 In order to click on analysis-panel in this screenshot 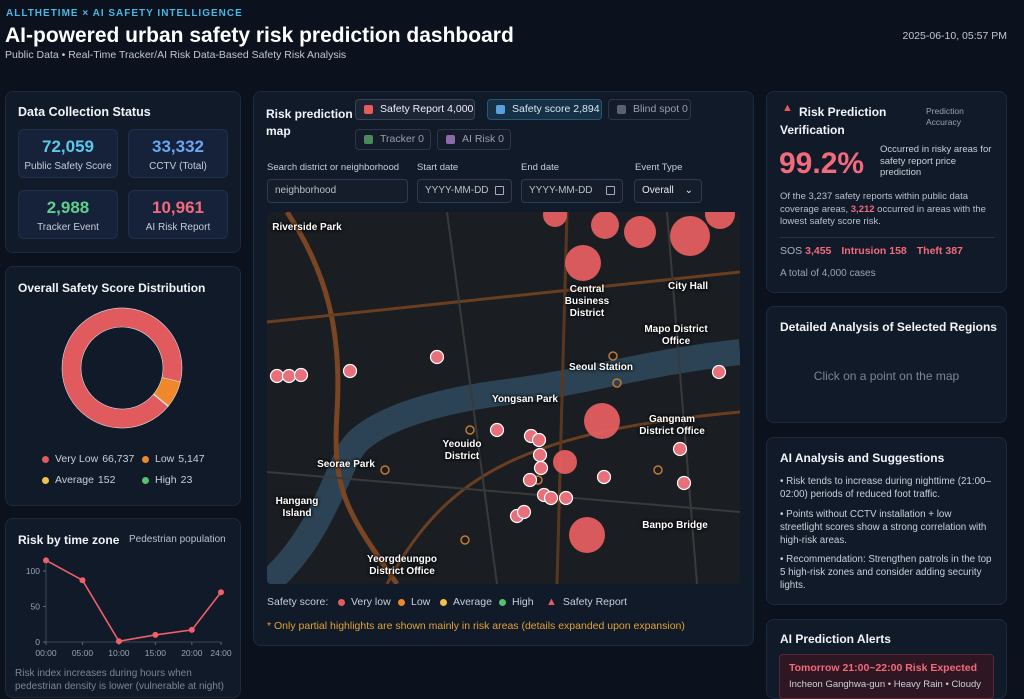, I will do `click(886, 521)`.